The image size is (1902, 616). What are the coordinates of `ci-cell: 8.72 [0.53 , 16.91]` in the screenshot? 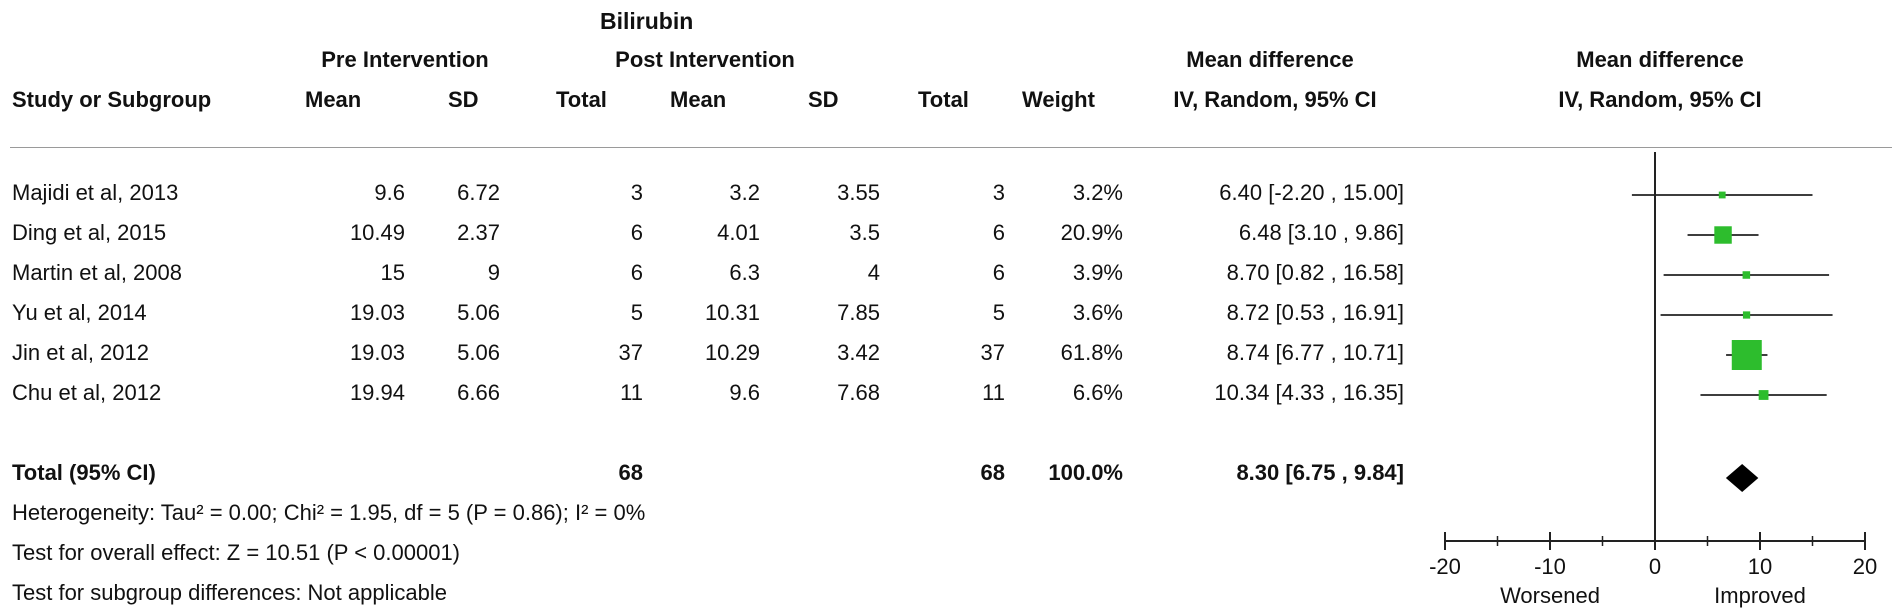 It's located at (1315, 312).